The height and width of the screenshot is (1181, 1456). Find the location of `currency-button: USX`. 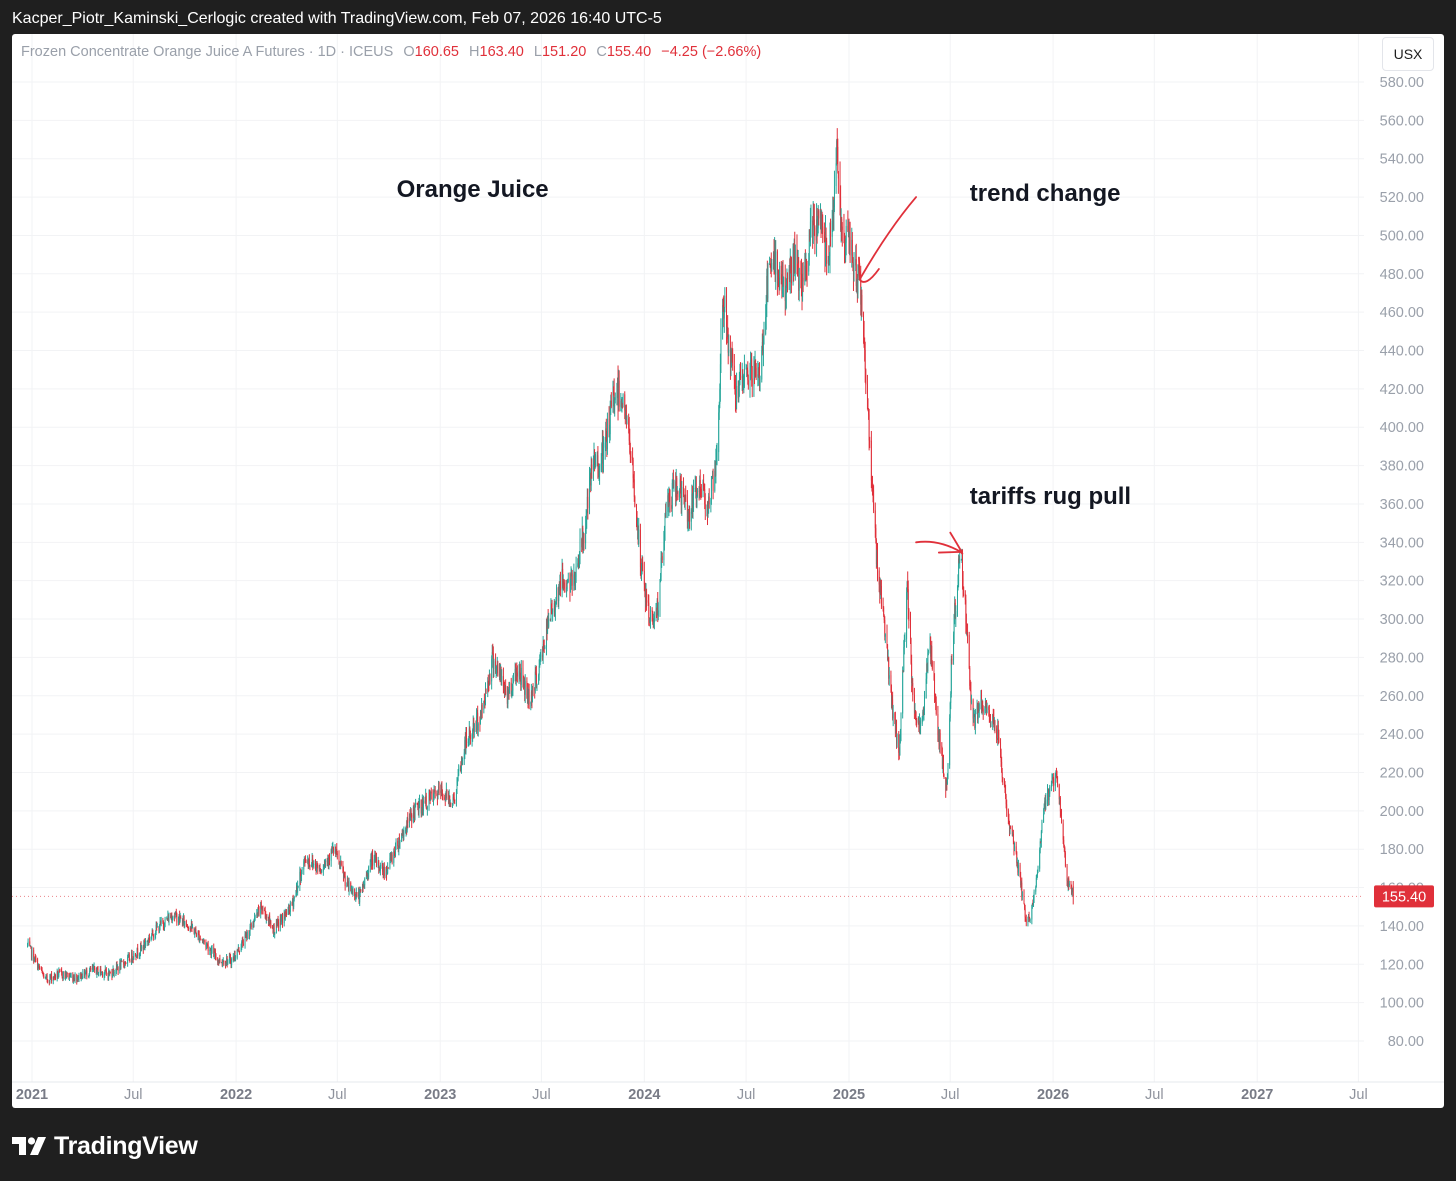

currency-button: USX is located at coordinates (1408, 54).